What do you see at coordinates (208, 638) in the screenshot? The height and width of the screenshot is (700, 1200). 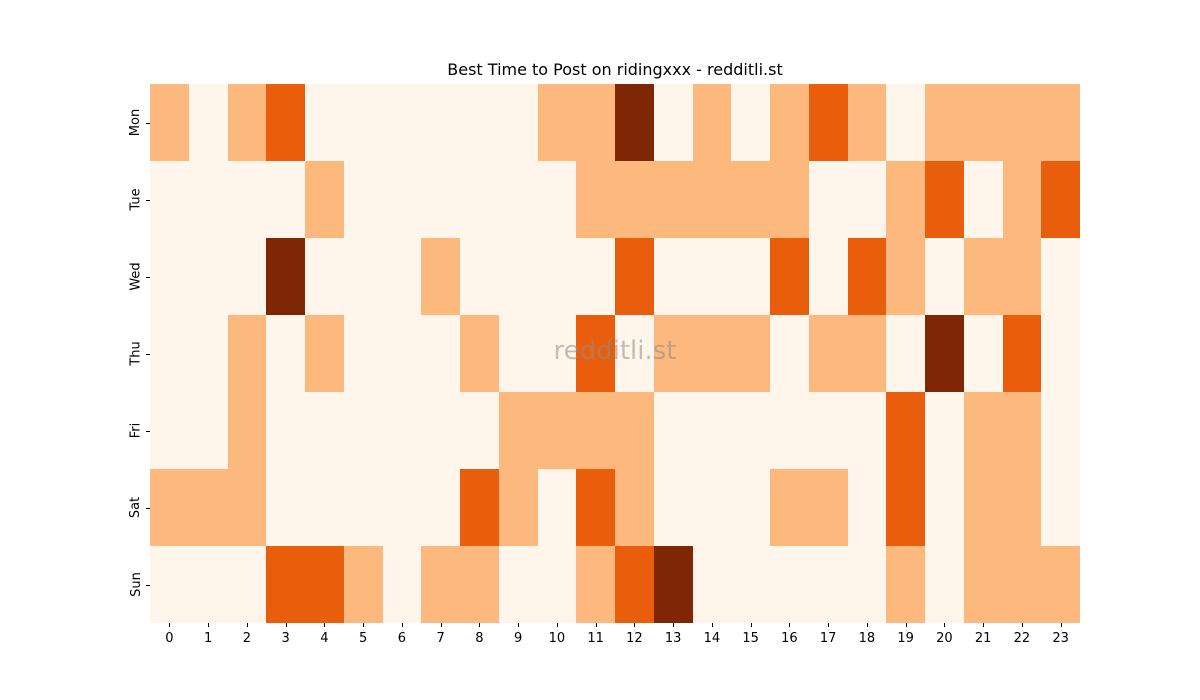 I see `x-tick-label: 1` at bounding box center [208, 638].